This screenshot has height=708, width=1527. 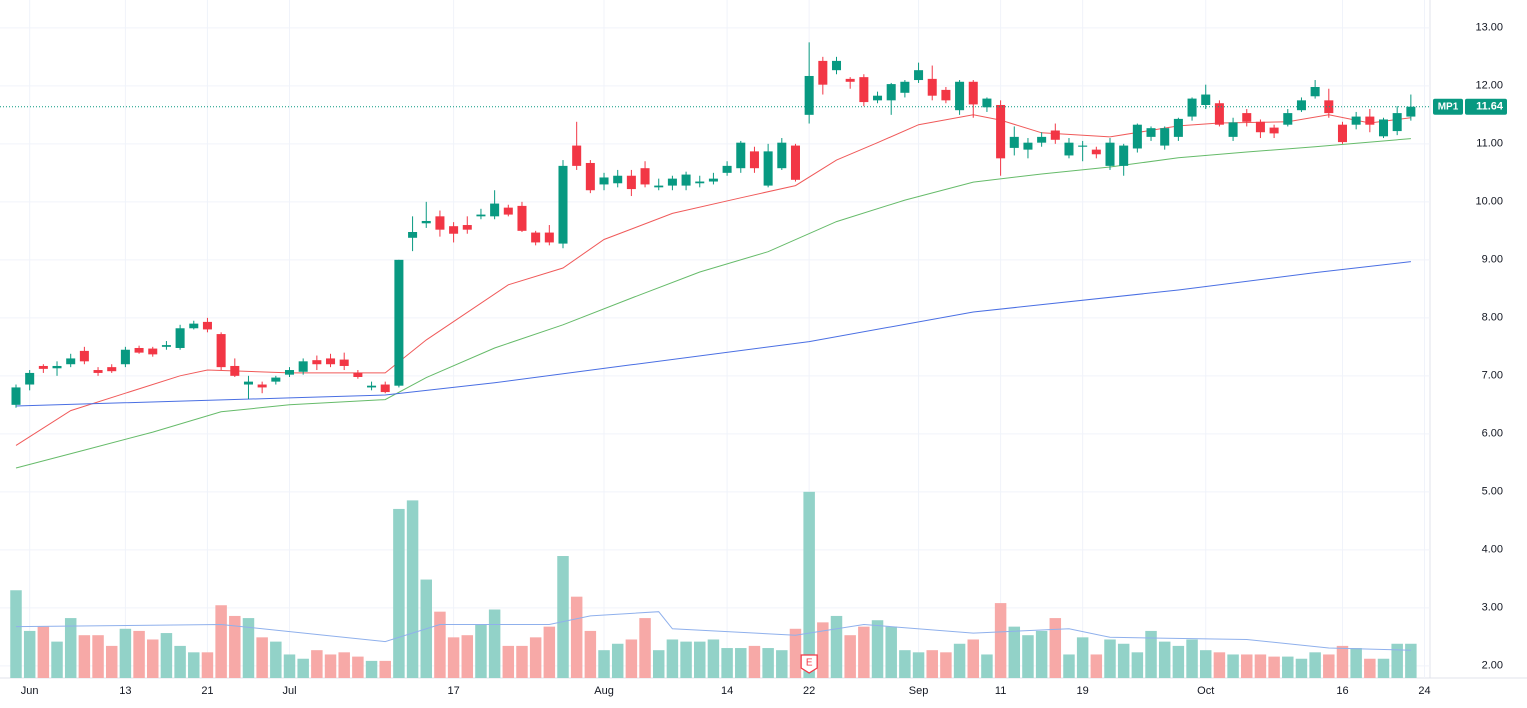 What do you see at coordinates (1492, 608) in the screenshot?
I see `y-tick-label: 3.00` at bounding box center [1492, 608].